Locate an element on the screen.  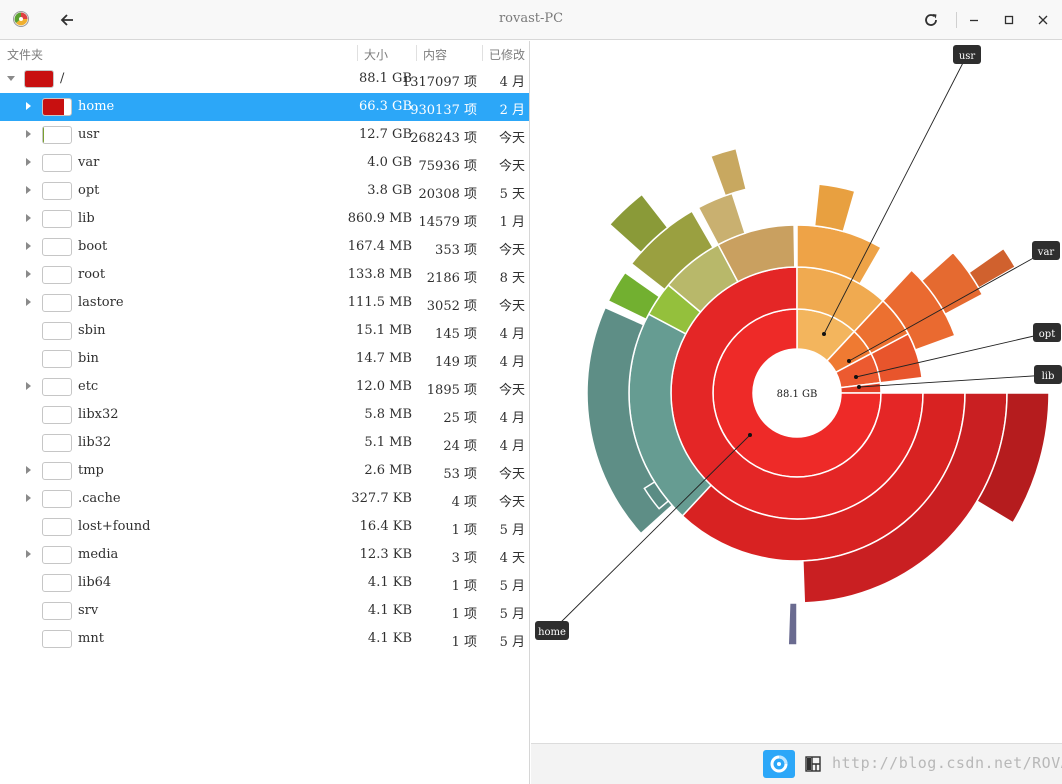
tree-row: var 4.0 GB 75936 项 今天 is located at coordinates (264, 163).